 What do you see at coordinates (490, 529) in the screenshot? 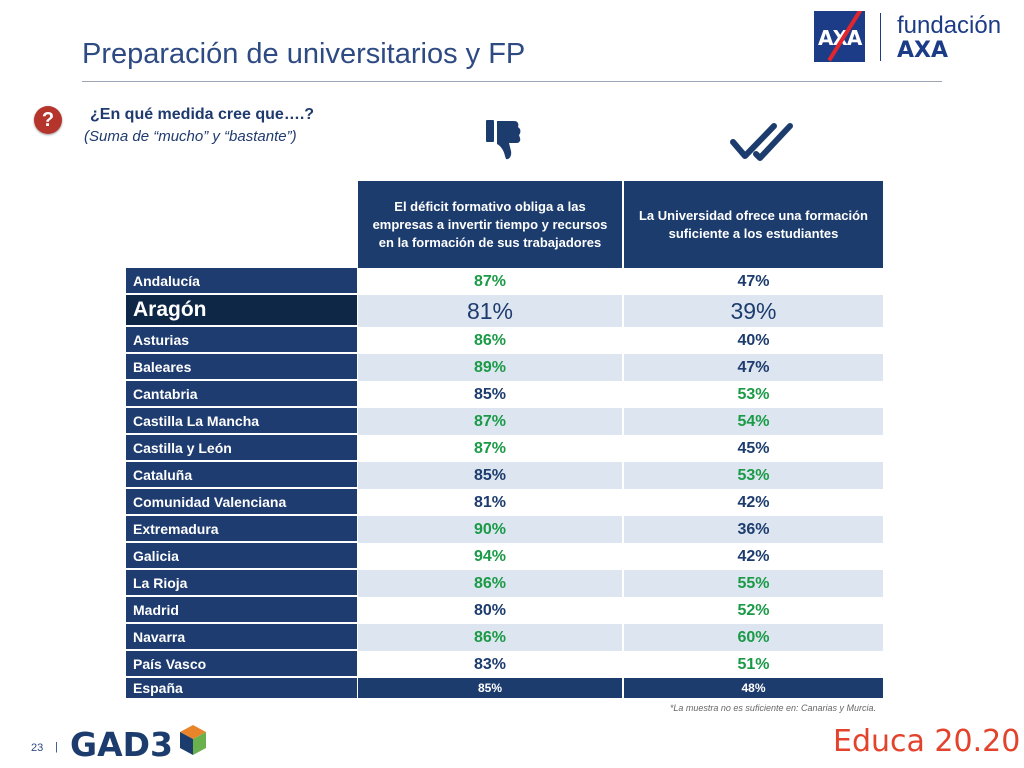
I see `deficit-value: 90%` at bounding box center [490, 529].